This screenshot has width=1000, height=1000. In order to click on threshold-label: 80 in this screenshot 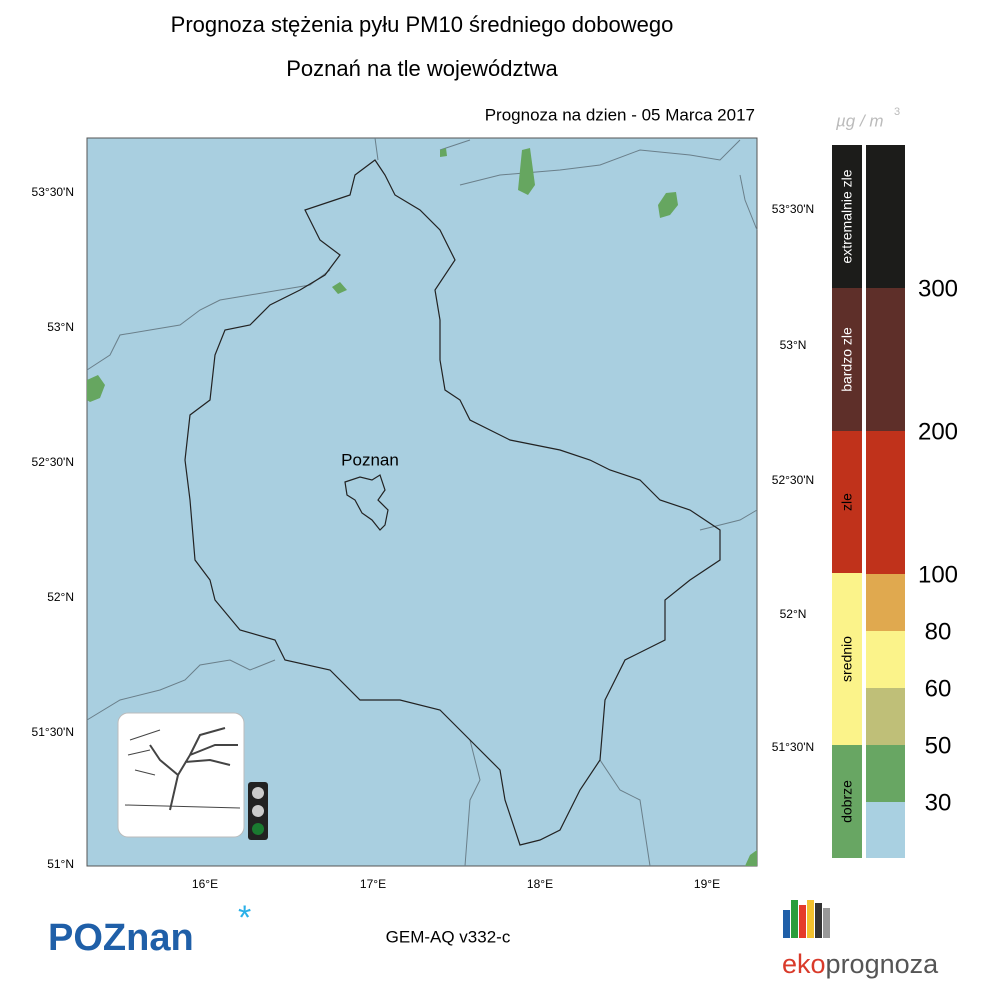, I will do `click(938, 631)`.